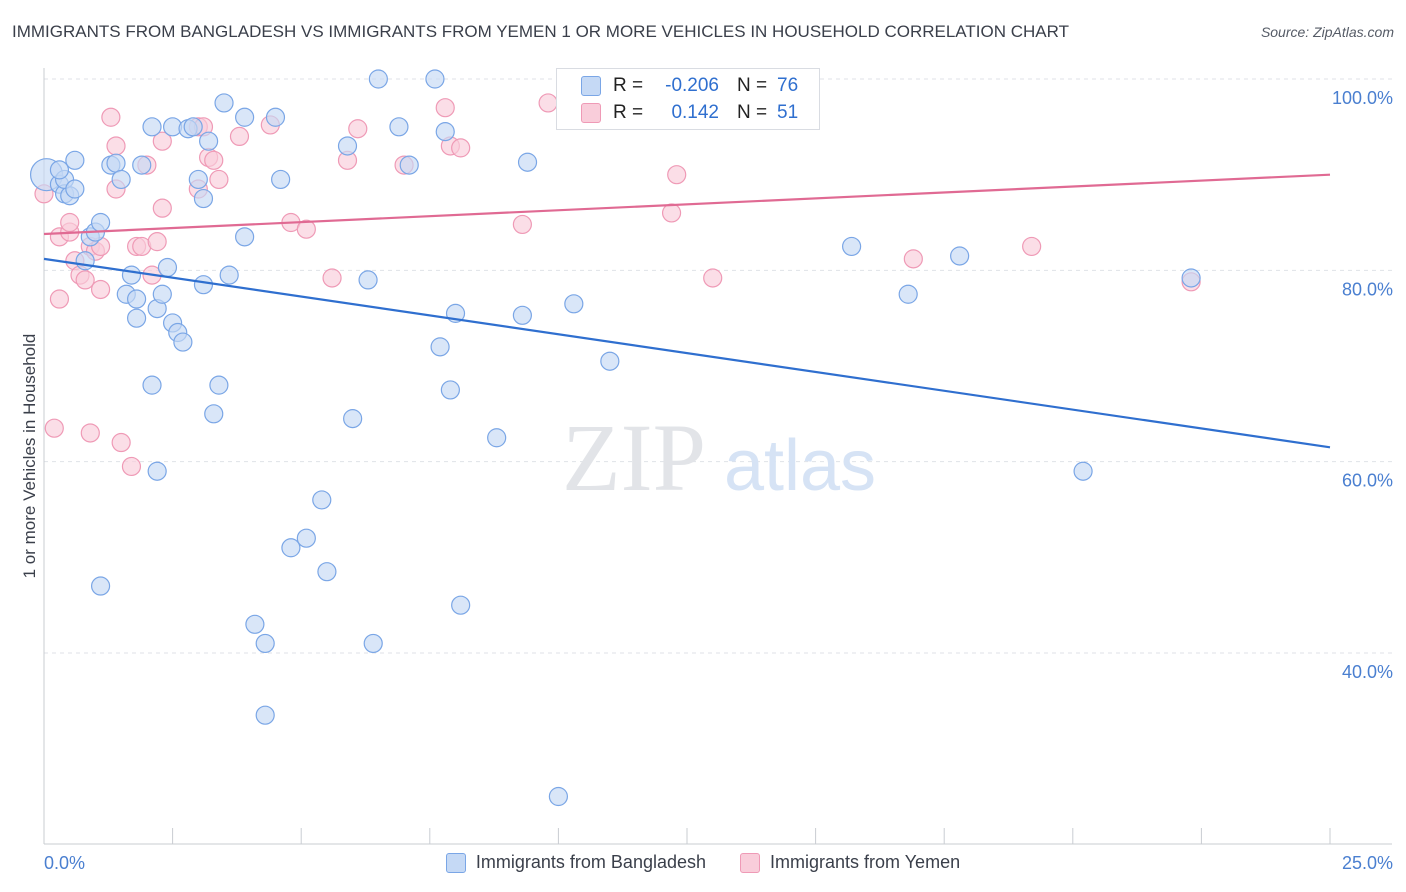 The height and width of the screenshot is (892, 1406). What do you see at coordinates (455, 862) in the screenshot?
I see `legend-swatch-bangladesh` at bounding box center [455, 862].